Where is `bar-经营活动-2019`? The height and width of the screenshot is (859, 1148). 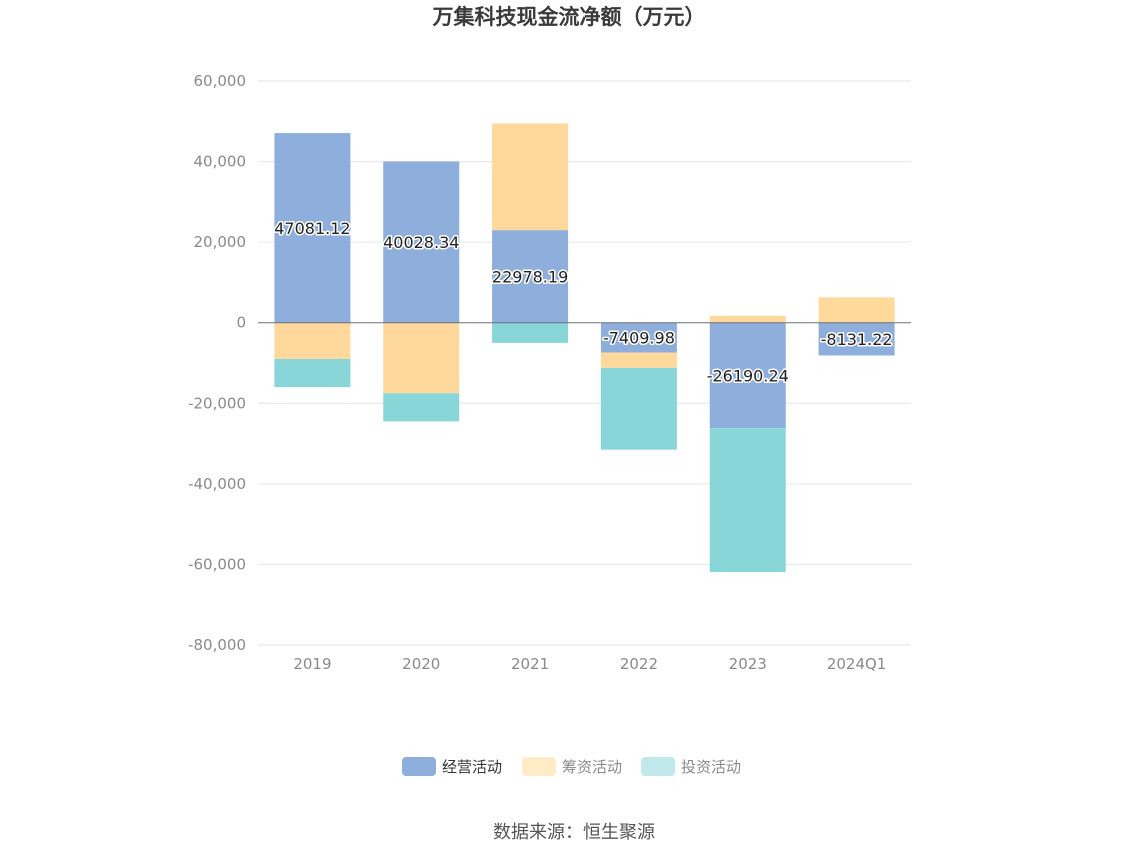
bar-经营活动-2019 is located at coordinates (312, 228).